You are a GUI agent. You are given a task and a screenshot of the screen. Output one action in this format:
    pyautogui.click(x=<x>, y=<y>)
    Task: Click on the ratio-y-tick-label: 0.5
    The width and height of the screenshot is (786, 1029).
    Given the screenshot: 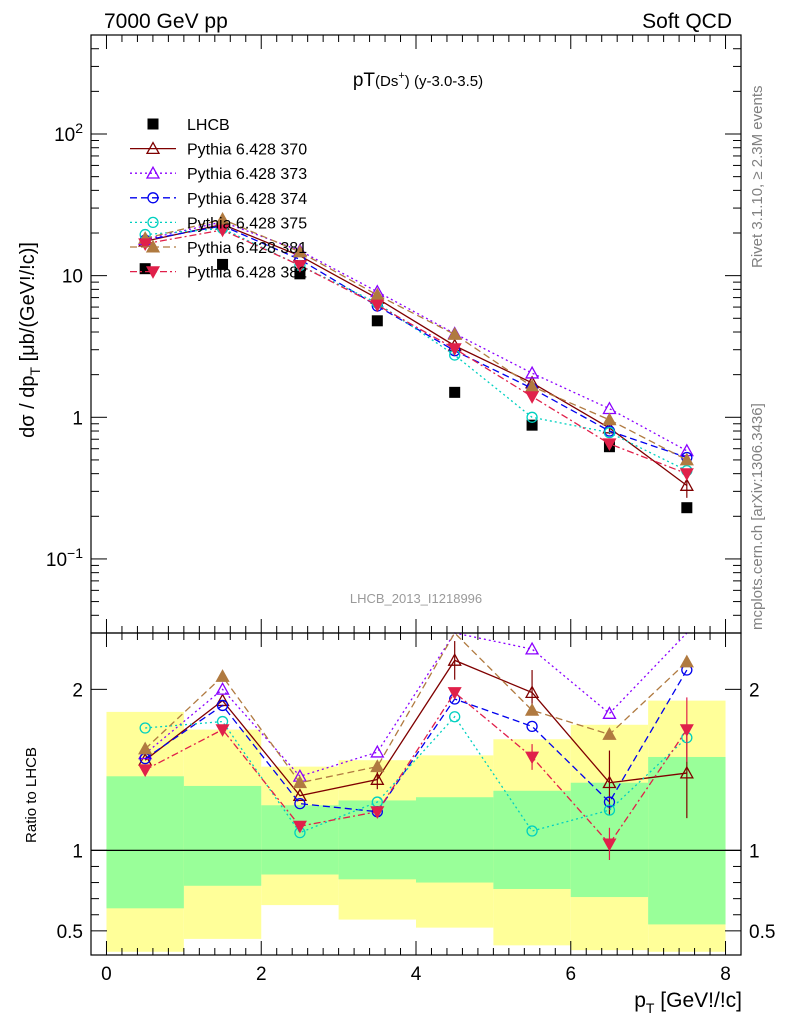 What is the action you would take?
    pyautogui.click(x=70, y=932)
    